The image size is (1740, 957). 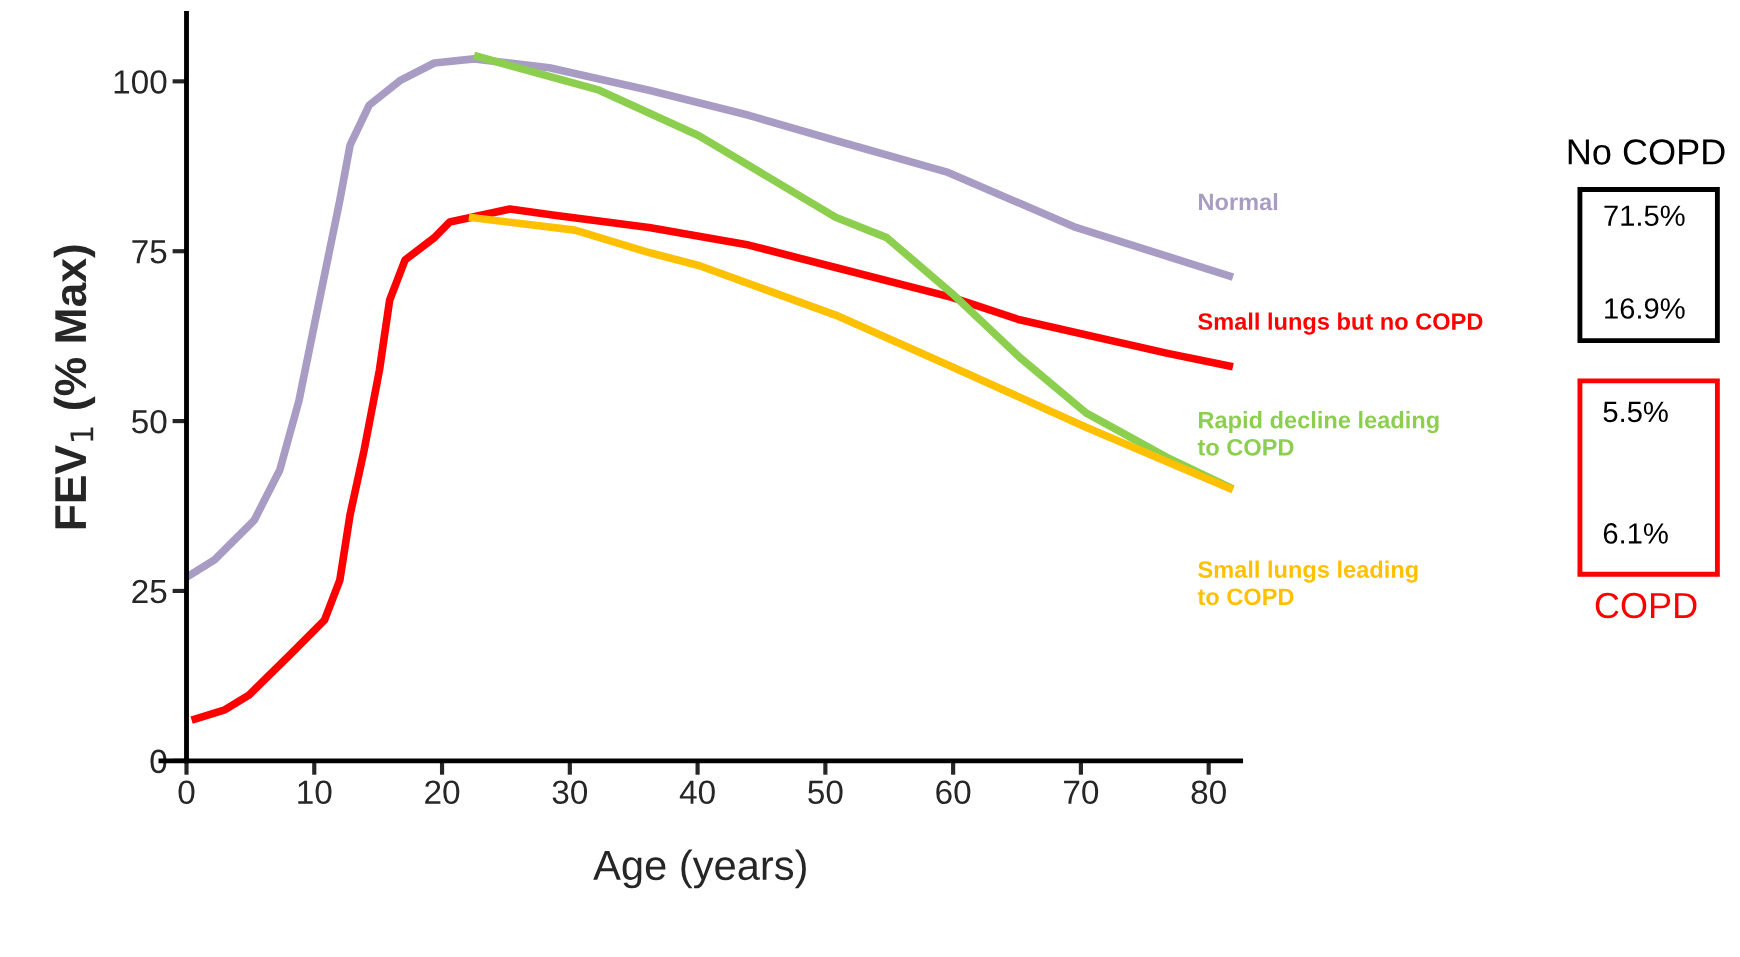 What do you see at coordinates (1340, 323) in the screenshot?
I see `series-label: Small lungs but no COPD` at bounding box center [1340, 323].